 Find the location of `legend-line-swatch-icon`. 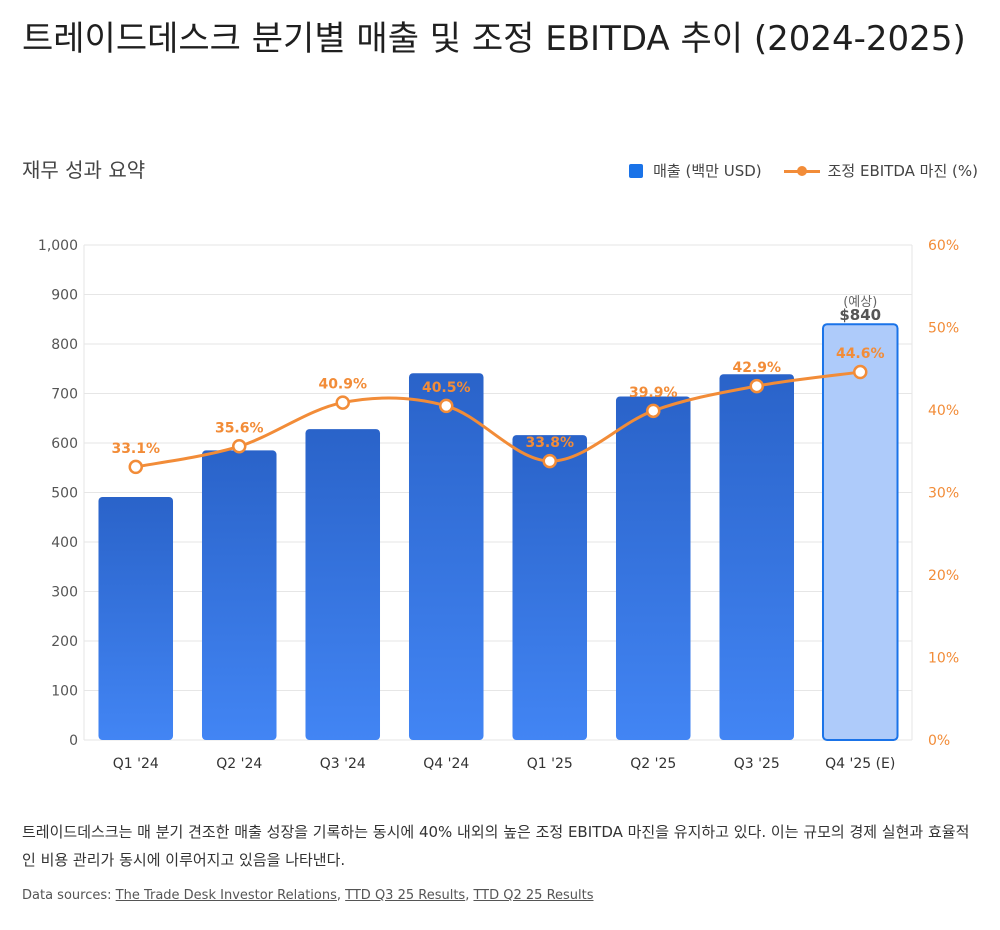

legend-line-swatch-icon is located at coordinates (801, 171).